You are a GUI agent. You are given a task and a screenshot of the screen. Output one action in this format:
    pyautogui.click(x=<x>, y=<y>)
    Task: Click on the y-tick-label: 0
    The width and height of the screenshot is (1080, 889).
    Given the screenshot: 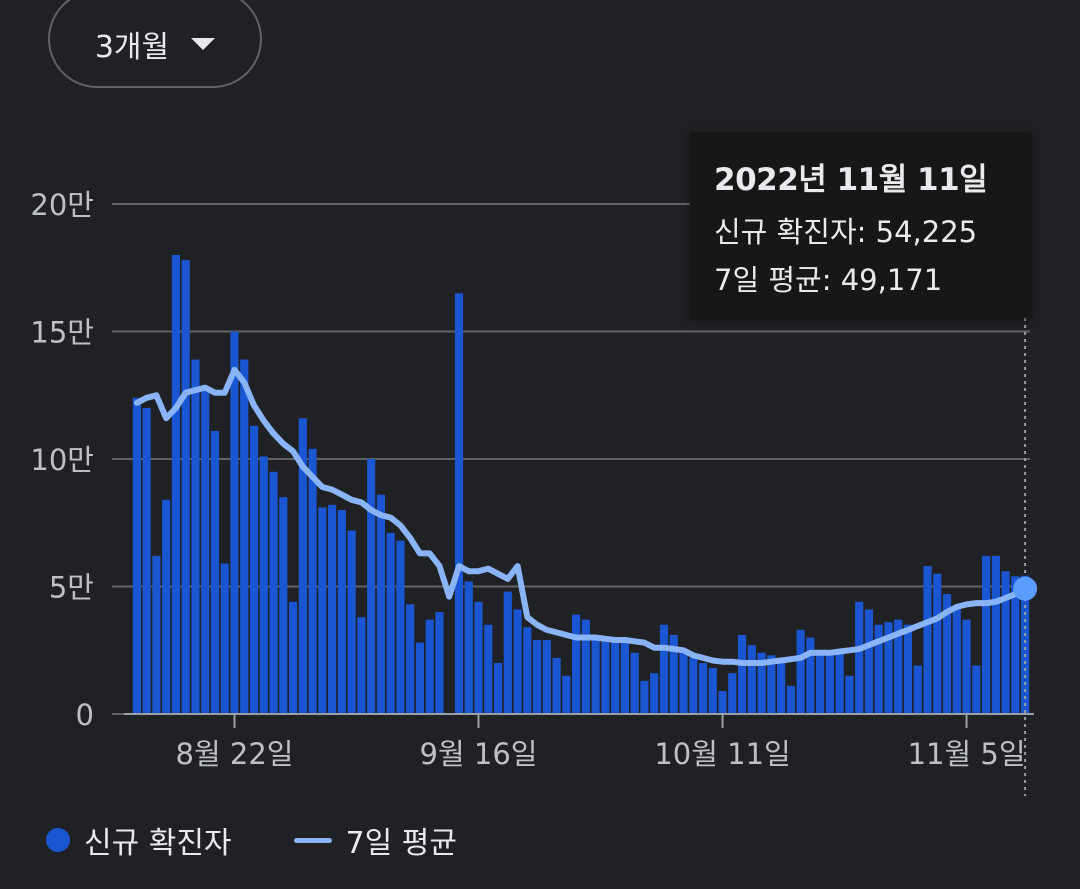 What is the action you would take?
    pyautogui.click(x=85, y=715)
    